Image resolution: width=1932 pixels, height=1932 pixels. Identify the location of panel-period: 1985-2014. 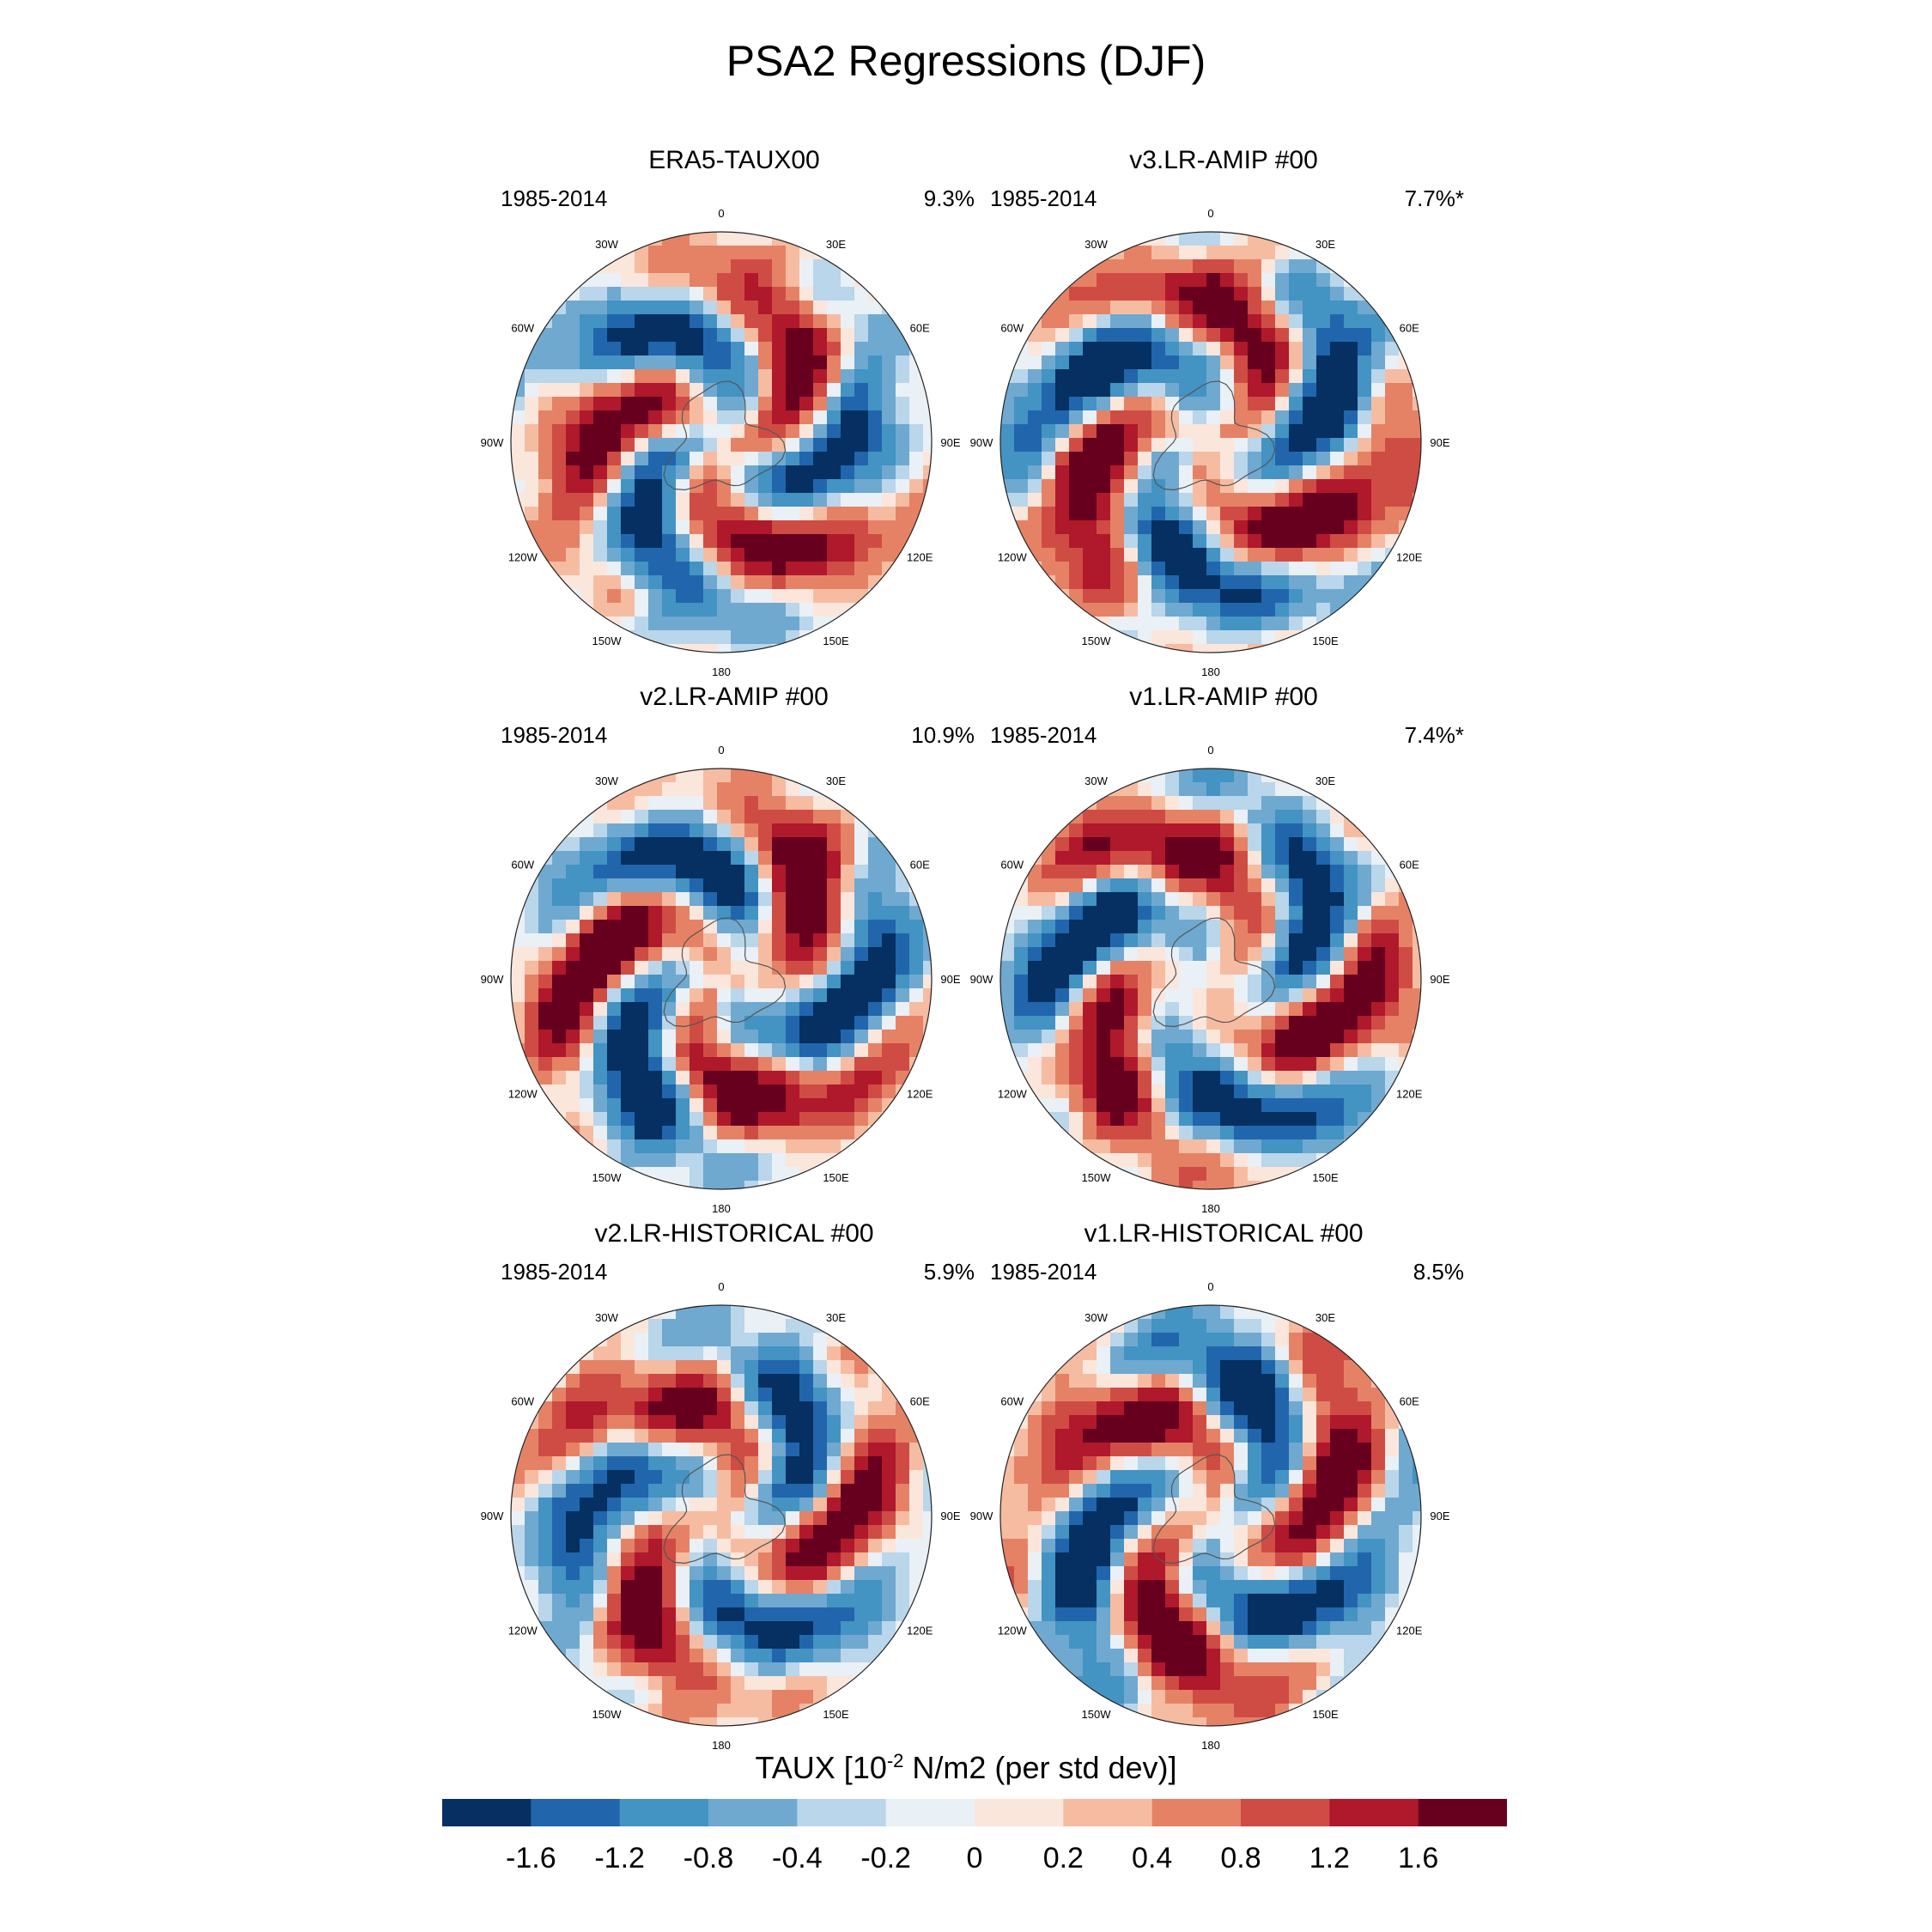
(1043, 735).